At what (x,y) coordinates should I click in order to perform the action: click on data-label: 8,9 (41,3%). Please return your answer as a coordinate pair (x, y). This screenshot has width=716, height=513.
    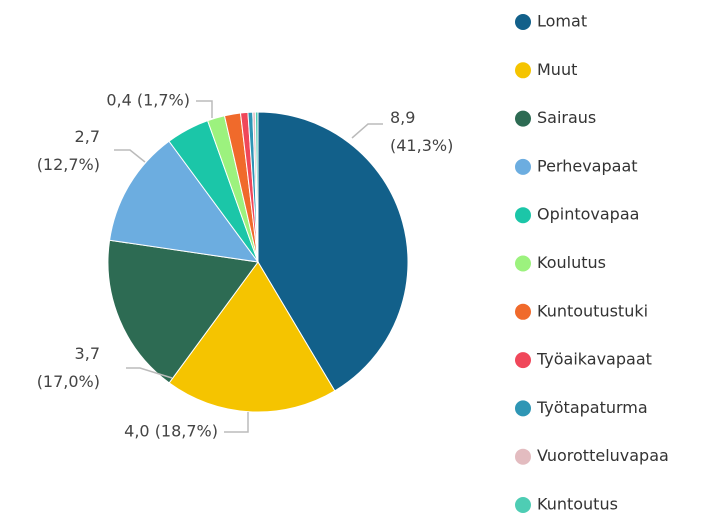
    Looking at the image, I should click on (421, 131).